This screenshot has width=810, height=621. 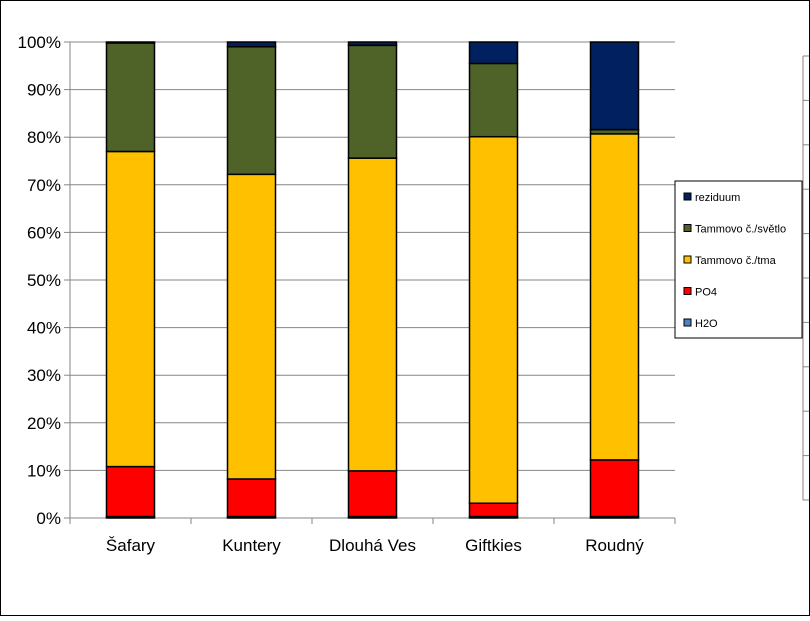 What do you see at coordinates (44, 328) in the screenshot?
I see `y-tick-label: 40%` at bounding box center [44, 328].